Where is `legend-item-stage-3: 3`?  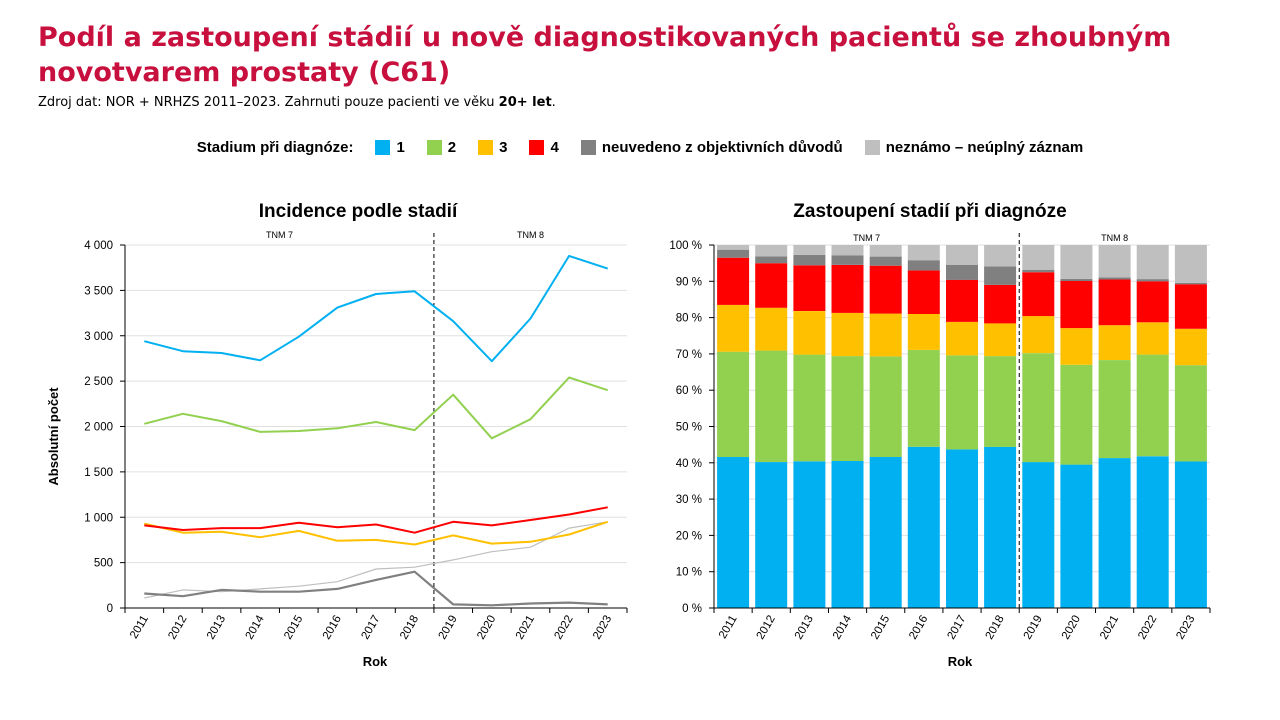 legend-item-stage-3: 3 is located at coordinates (492, 147).